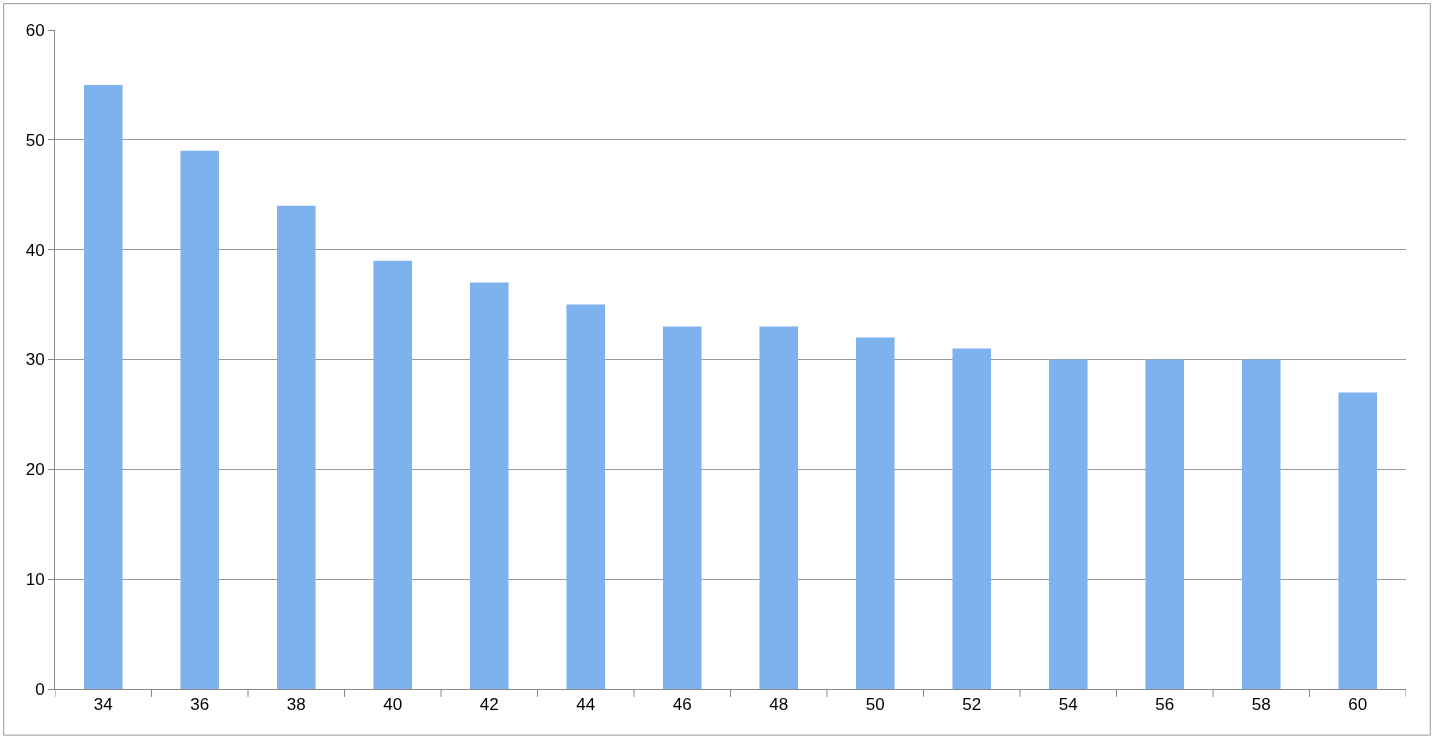 Image resolution: width=1433 pixels, height=739 pixels. What do you see at coordinates (35, 250) in the screenshot?
I see `y-tick-label: 40` at bounding box center [35, 250].